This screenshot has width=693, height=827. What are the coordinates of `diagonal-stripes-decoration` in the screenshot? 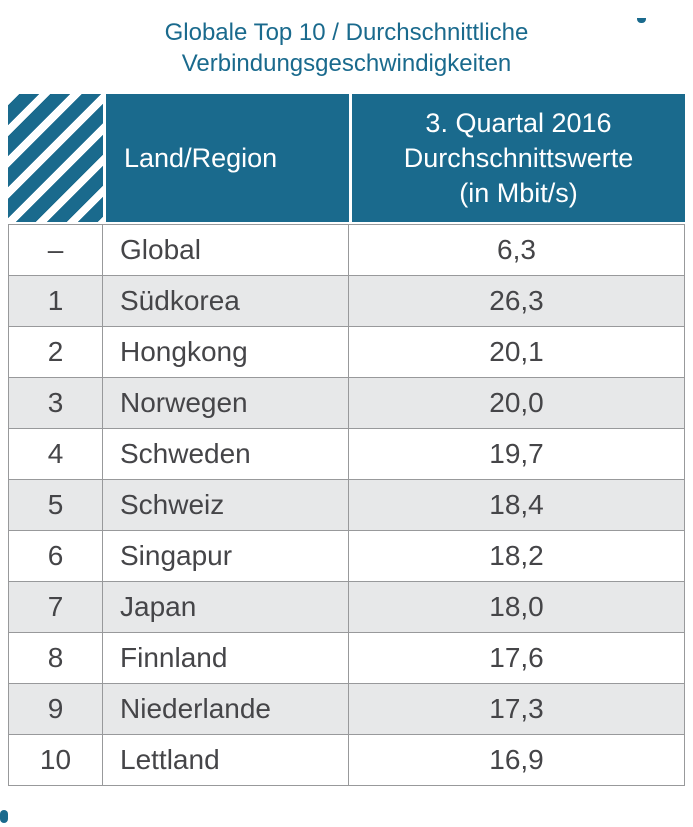 It's located at (55, 158).